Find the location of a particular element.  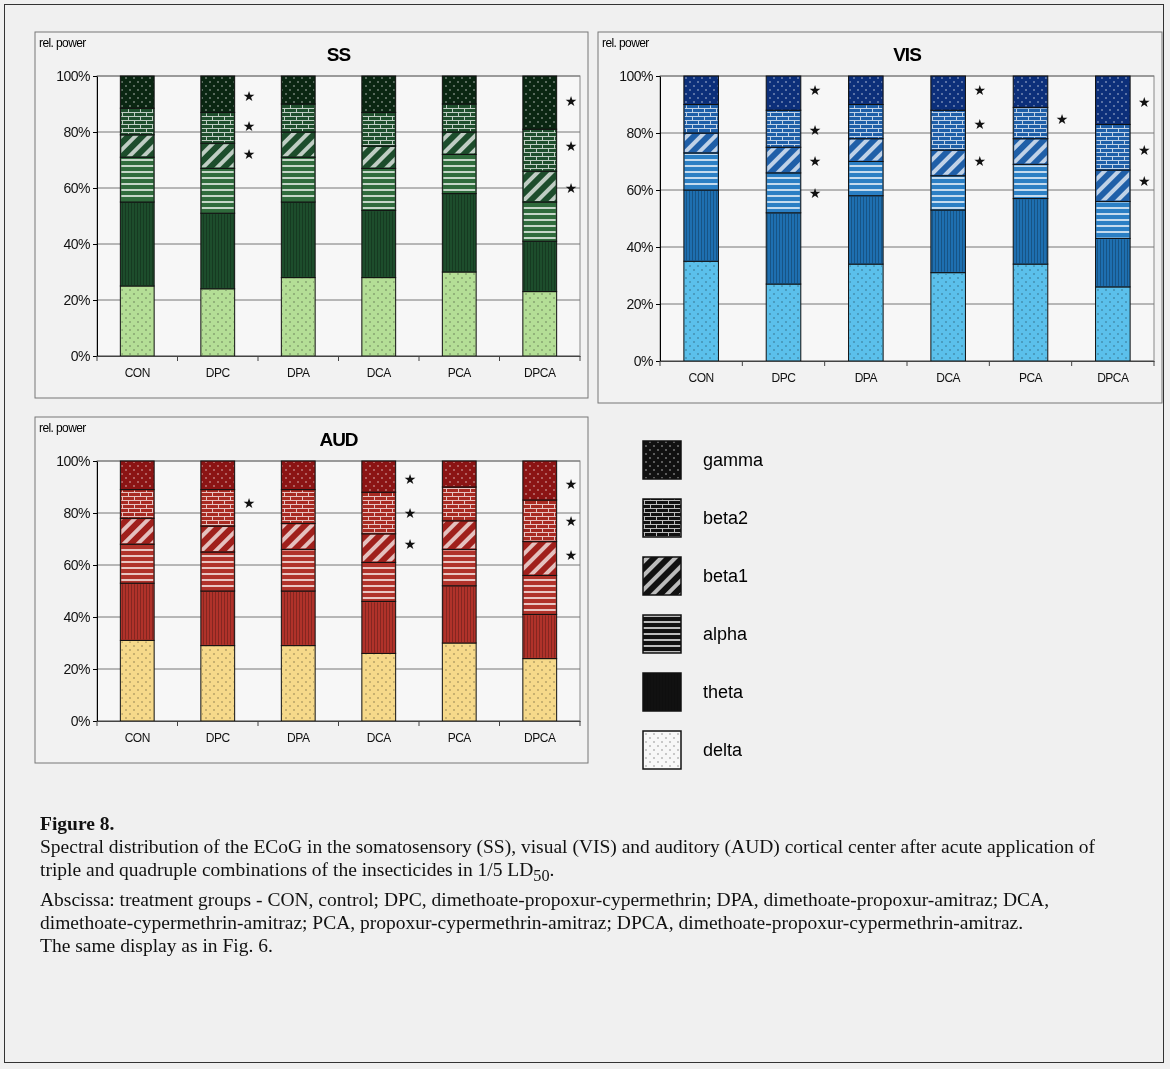

text: gamma is located at coordinates (734, 460).